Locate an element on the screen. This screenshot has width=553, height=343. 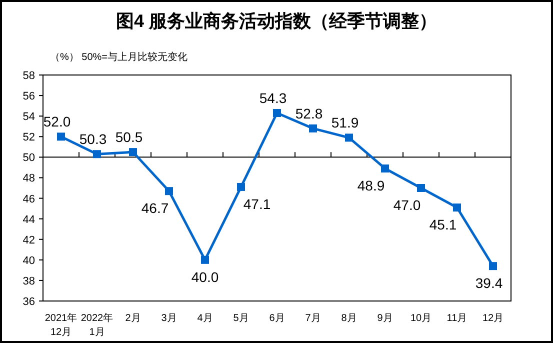
chart-subtitle: （%） 50%=与上月比较无变化 is located at coordinates (119, 57).